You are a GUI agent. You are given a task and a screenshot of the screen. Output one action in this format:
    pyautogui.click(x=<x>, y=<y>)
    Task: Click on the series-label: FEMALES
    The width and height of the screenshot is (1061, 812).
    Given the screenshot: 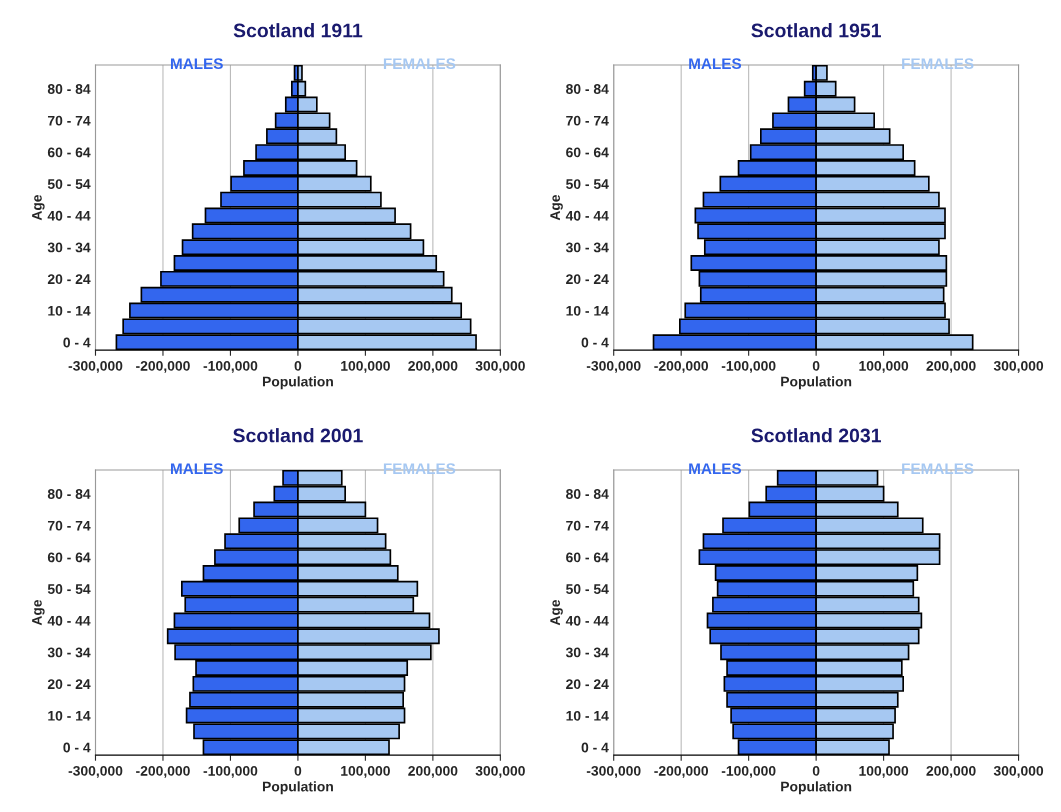 What is the action you would take?
    pyautogui.click(x=938, y=469)
    